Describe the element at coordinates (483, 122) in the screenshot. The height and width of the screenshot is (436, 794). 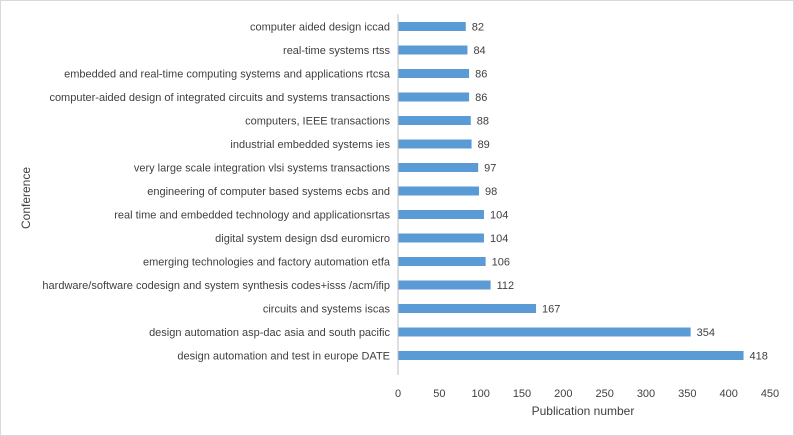
I see `data-label: 88` at that location.